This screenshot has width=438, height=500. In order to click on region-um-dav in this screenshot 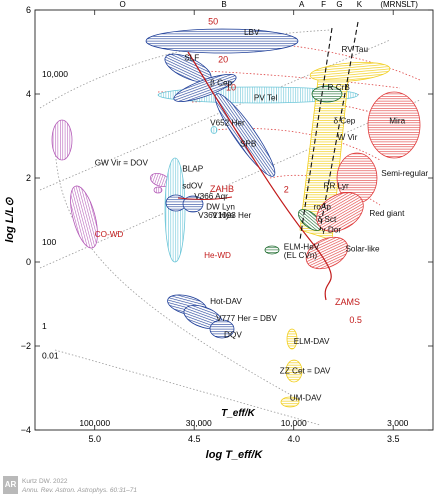, I will do `click(290, 402)`.